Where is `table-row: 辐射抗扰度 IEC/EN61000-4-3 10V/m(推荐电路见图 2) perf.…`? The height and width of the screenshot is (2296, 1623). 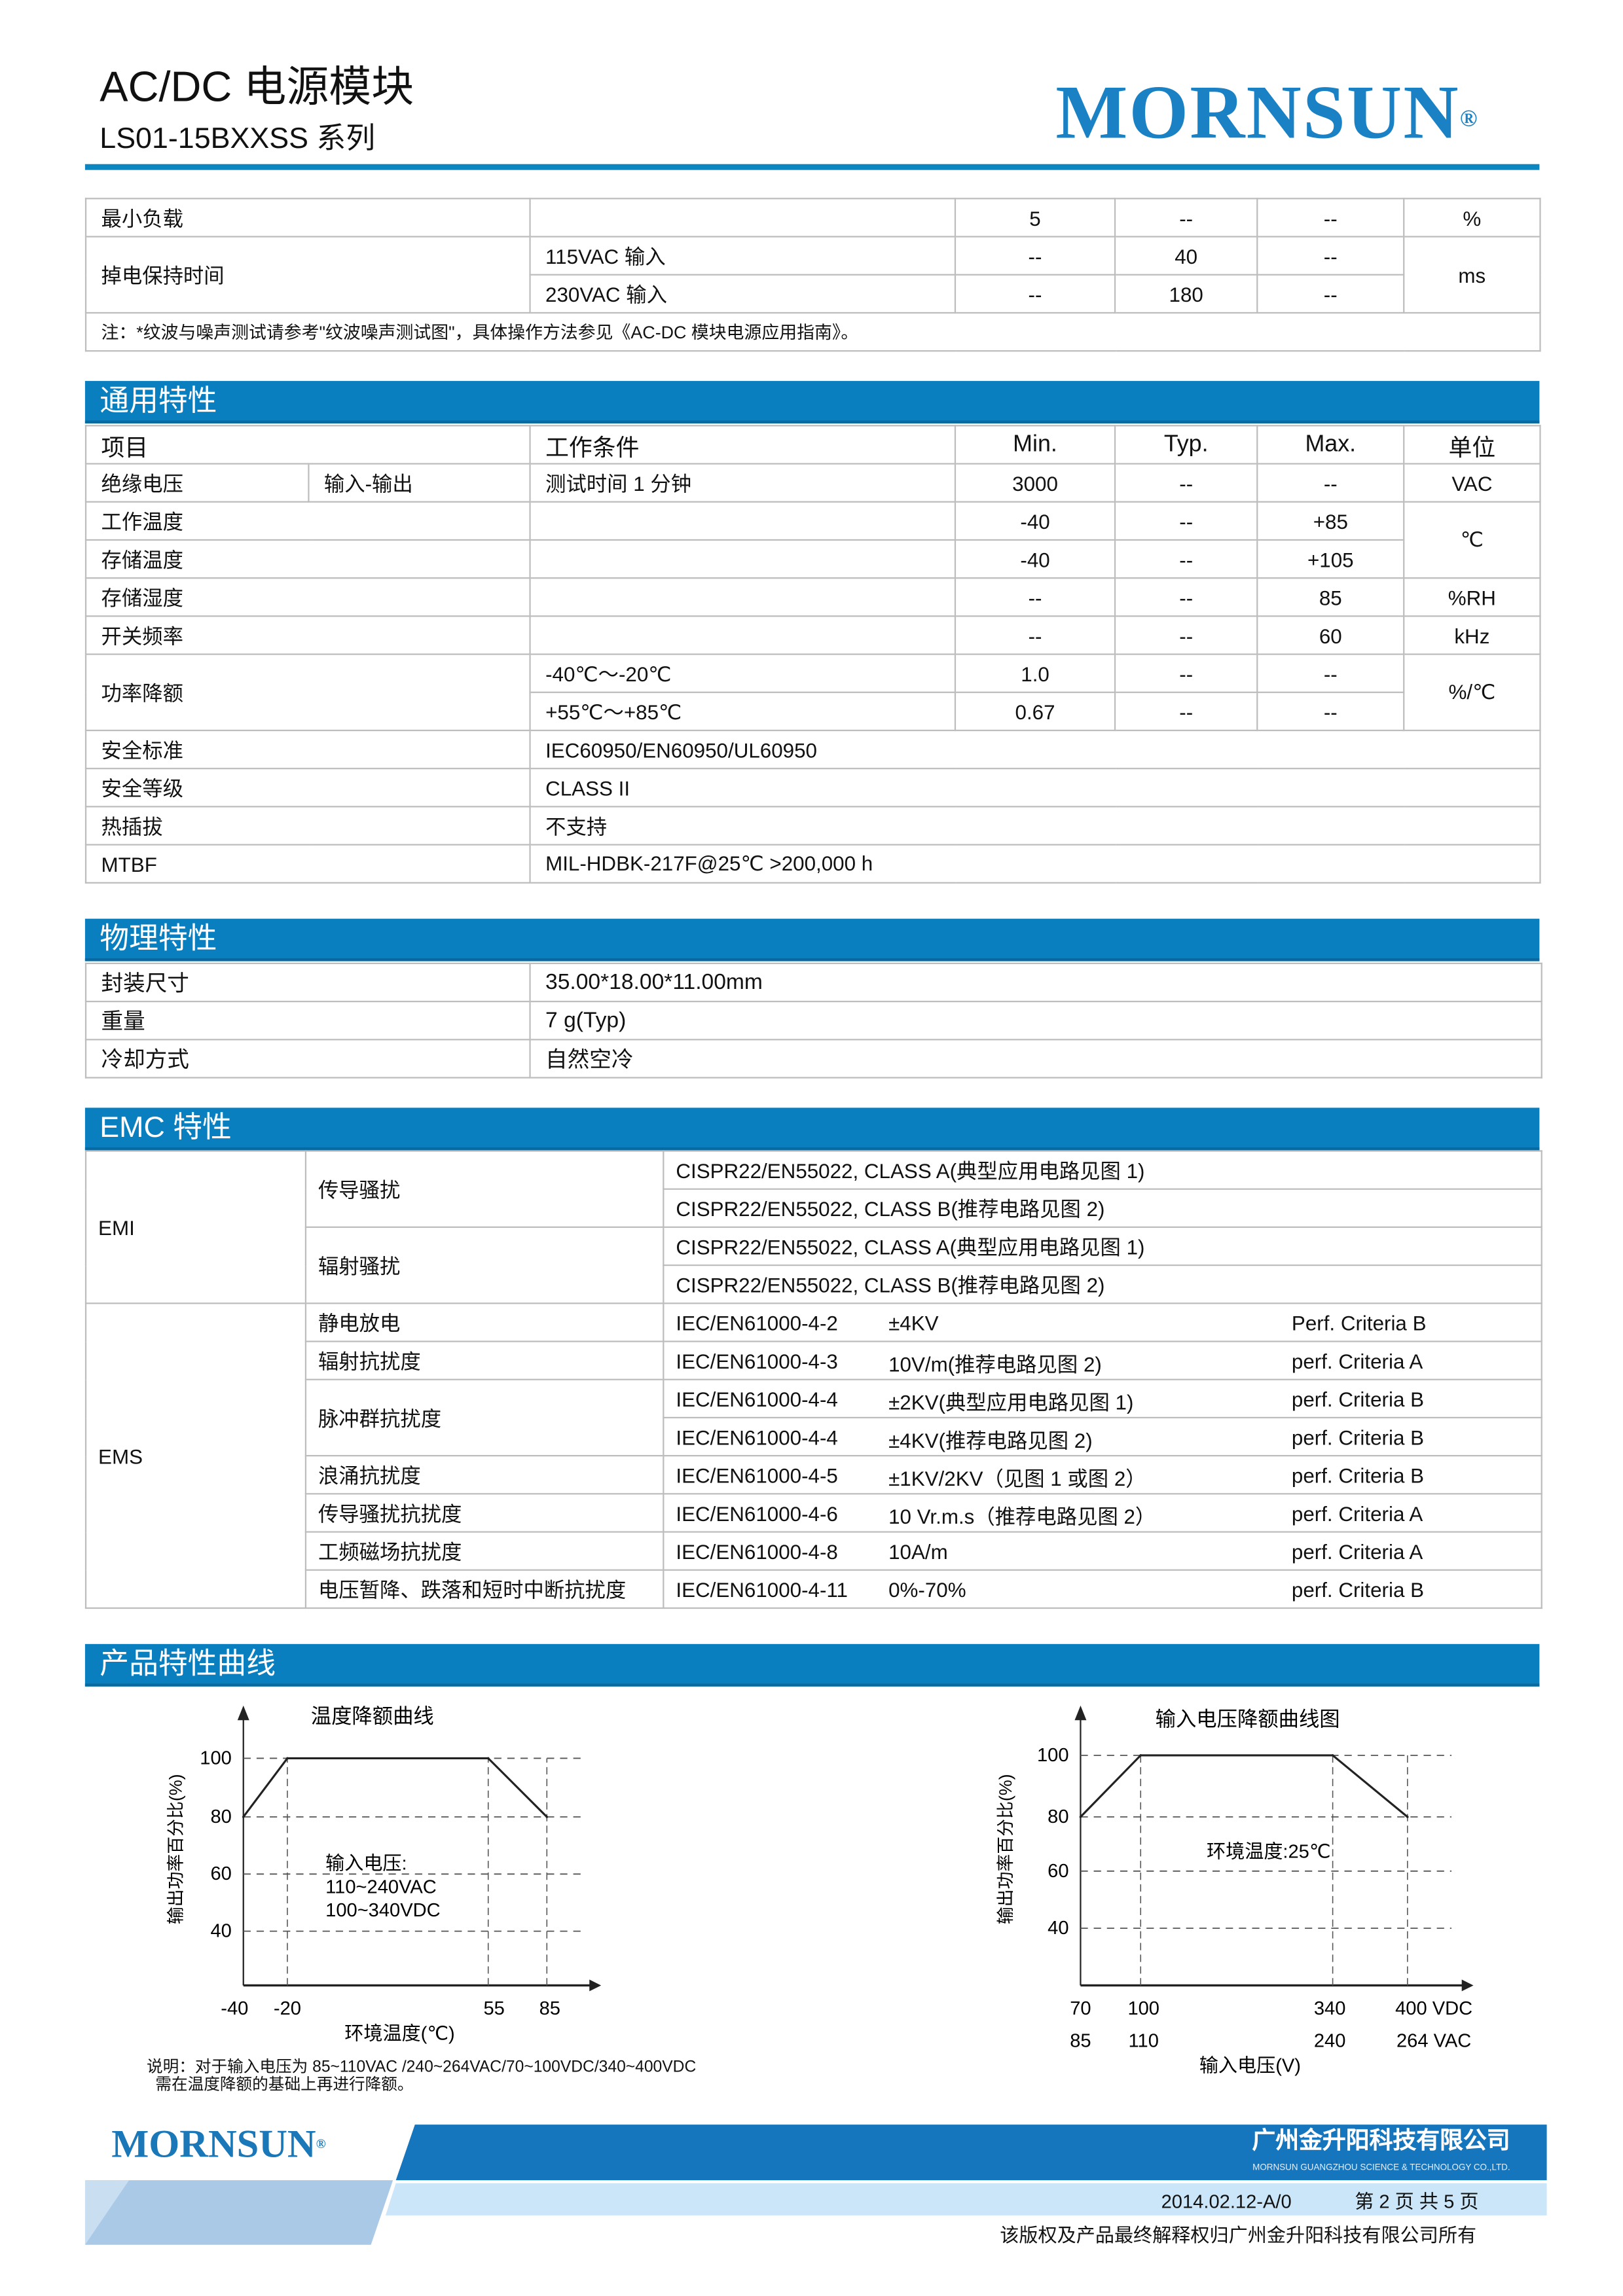 table-row: 辐射抗扰度 IEC/EN61000-4-3 10V/m(推荐电路见图 2) perf.… is located at coordinates (814, 1360).